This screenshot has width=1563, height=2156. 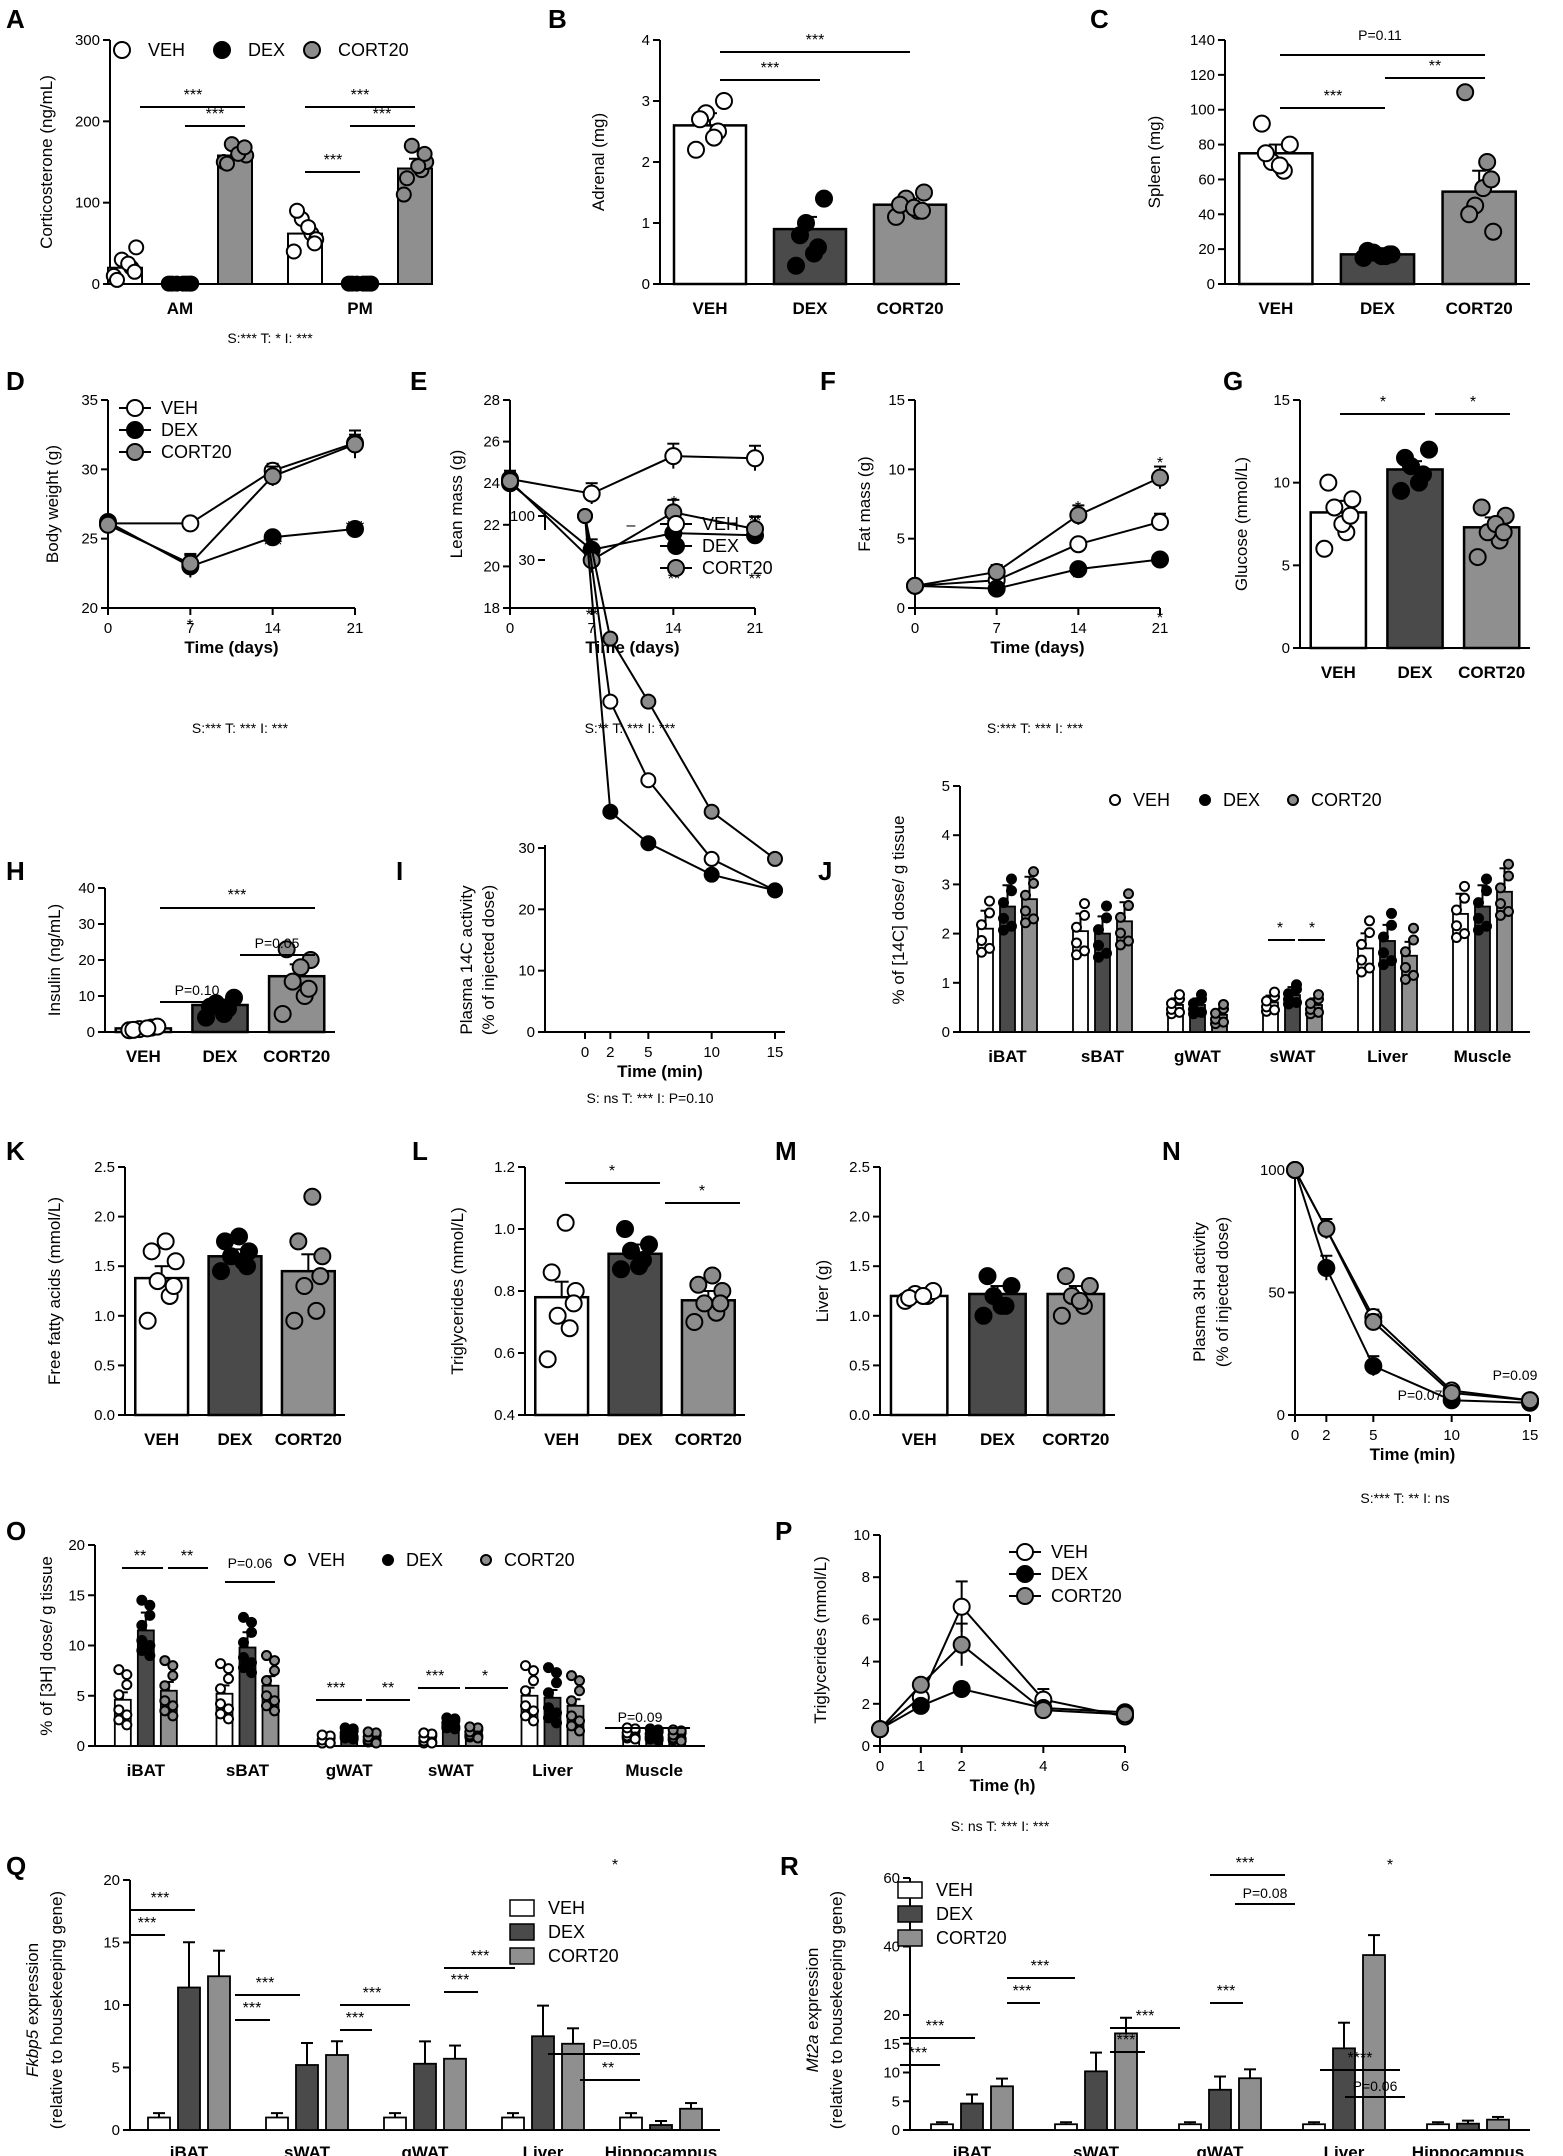 I want to click on y-tick-label-A: 100, so click(x=87, y=203).